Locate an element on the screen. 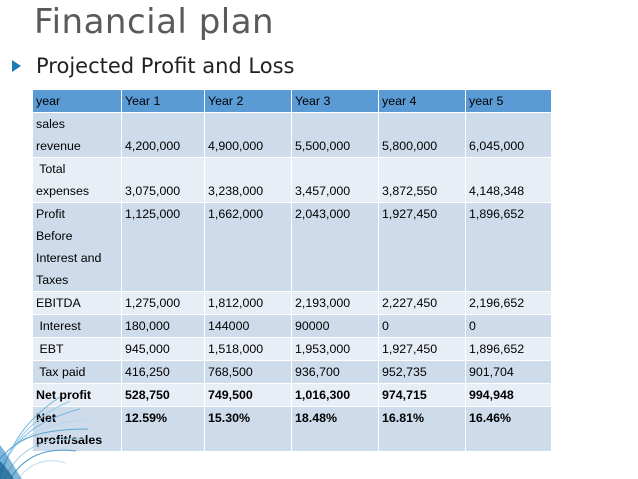 The height and width of the screenshot is (479, 638). table-cell: 1,125,000 is located at coordinates (163, 247).